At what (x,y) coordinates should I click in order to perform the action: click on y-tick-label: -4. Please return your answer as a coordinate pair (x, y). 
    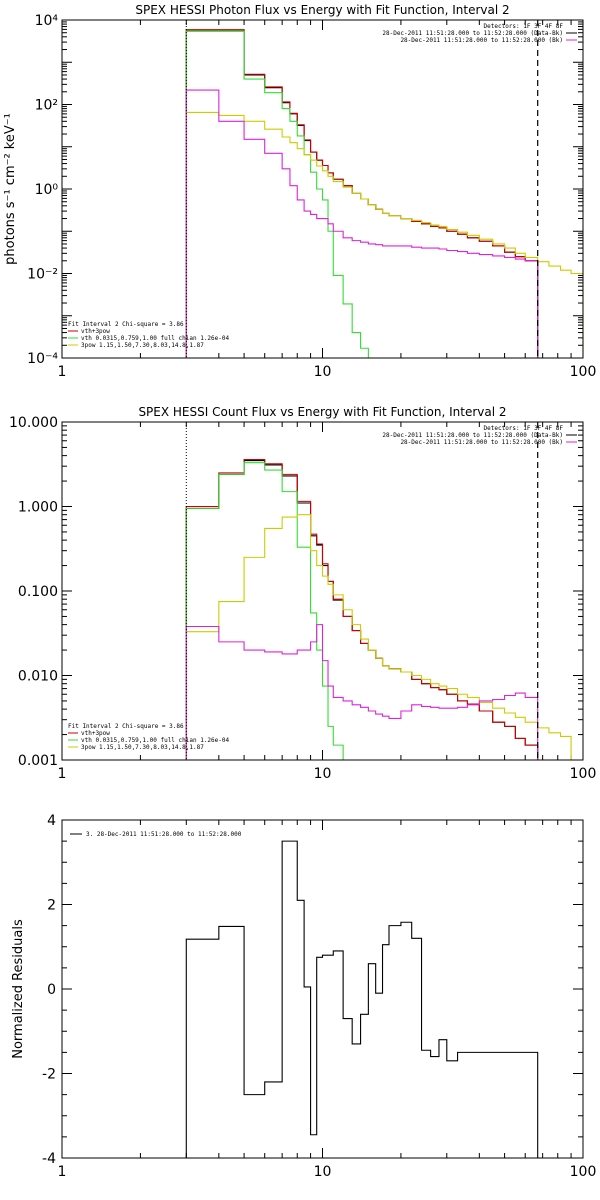
    Looking at the image, I should click on (49, 1159).